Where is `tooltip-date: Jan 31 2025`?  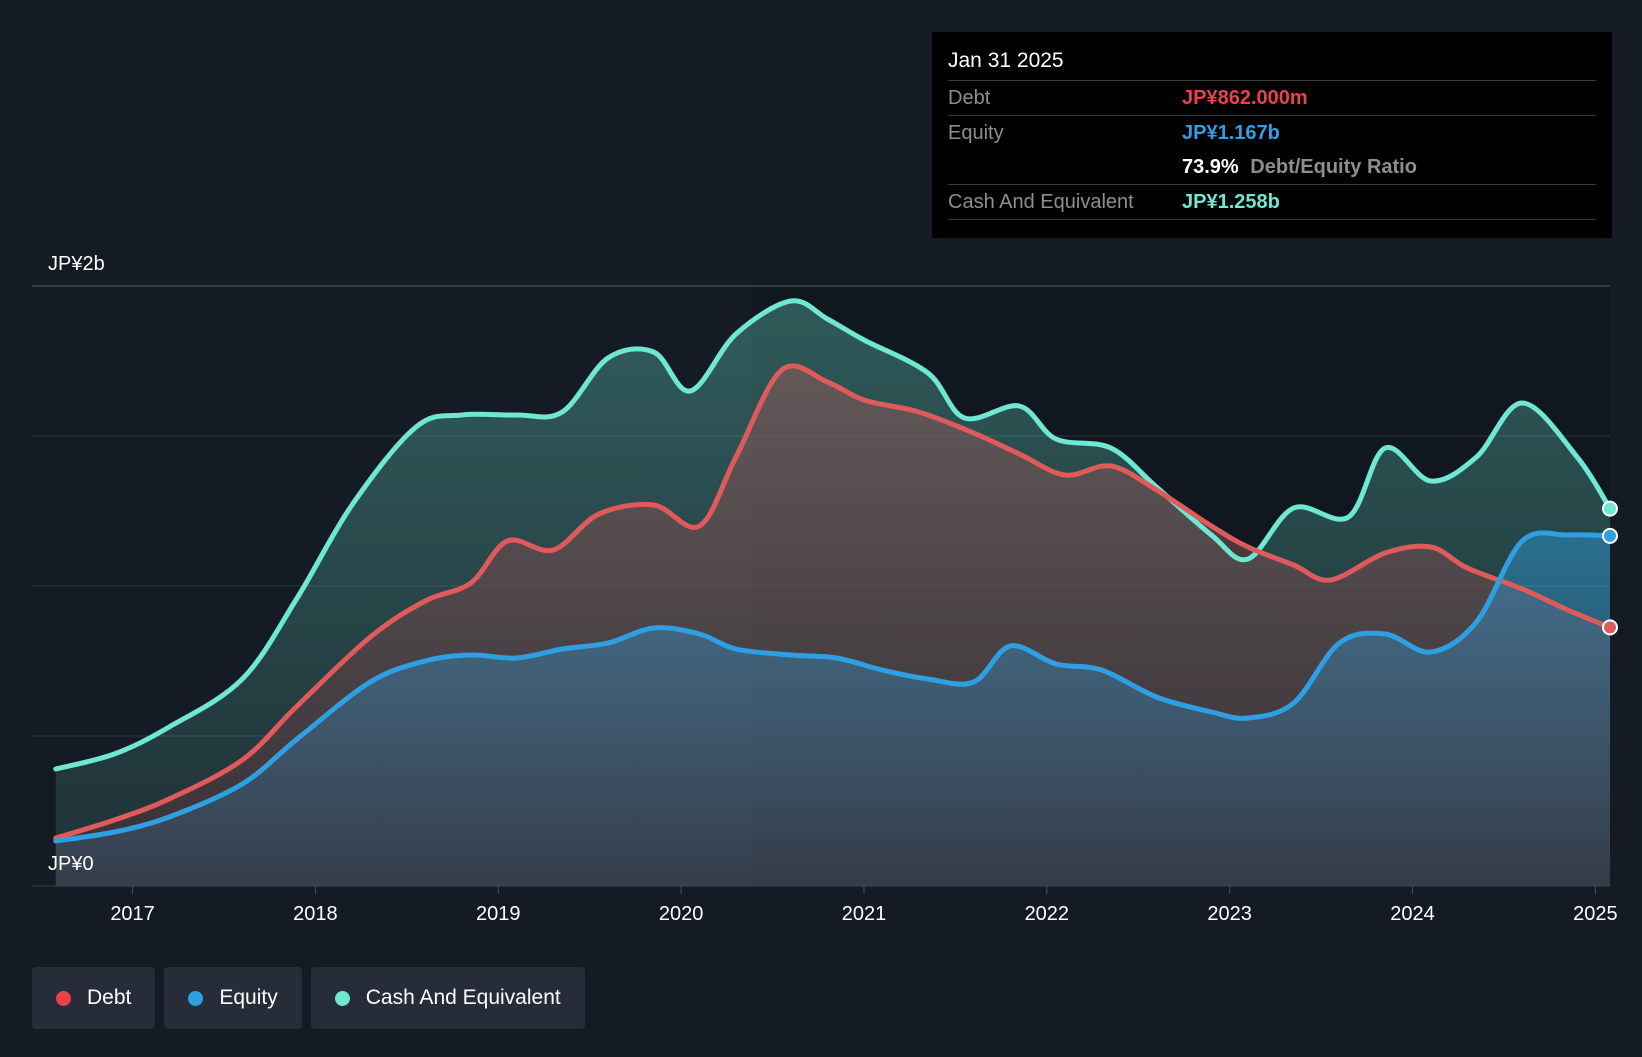
tooltip-date: Jan 31 2025 is located at coordinates (1272, 63).